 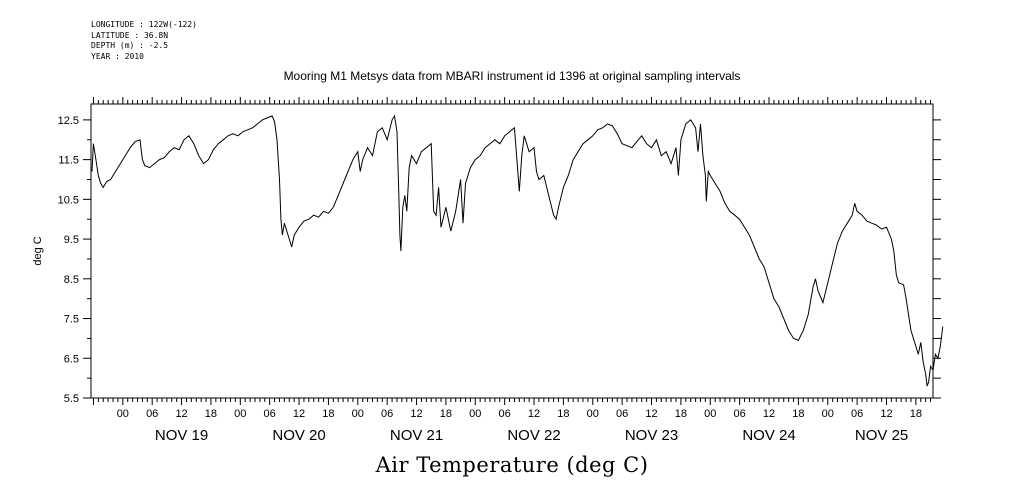 I want to click on latitude-label: LATITUDE : 36.8N, so click(x=130, y=35).